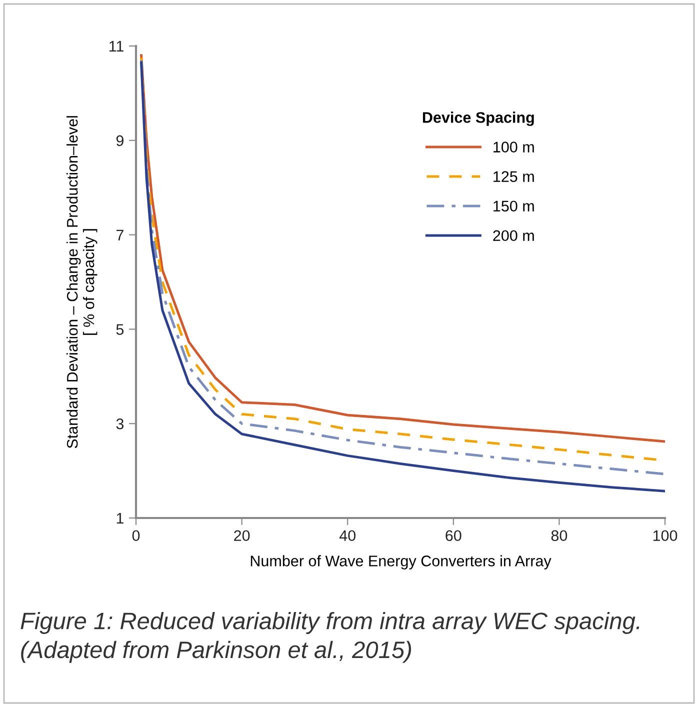 This screenshot has width=698, height=707. Describe the element at coordinates (478, 119) in the screenshot. I see `legend-title: Device Spacing` at that location.